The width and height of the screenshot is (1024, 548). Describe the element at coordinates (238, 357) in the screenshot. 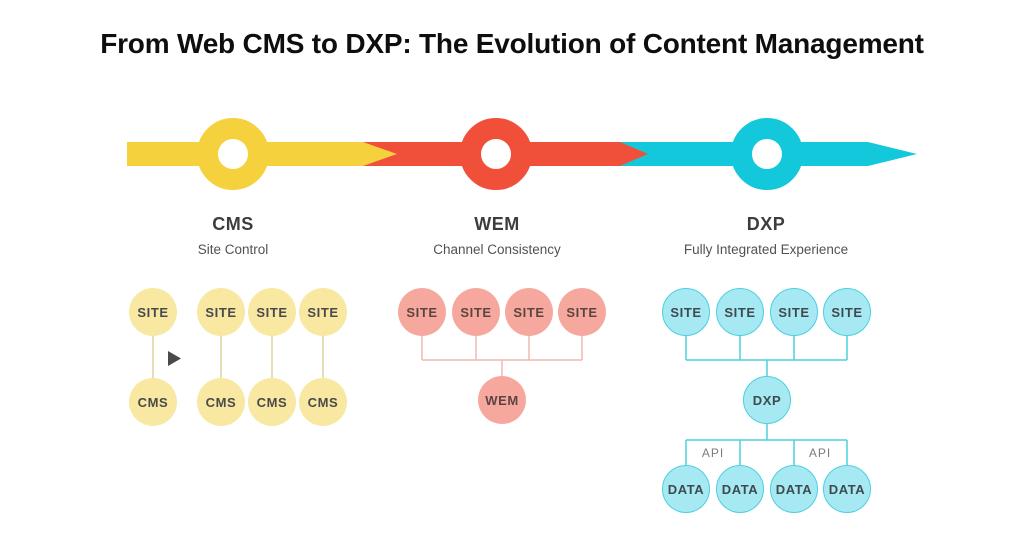

I see `cms-connector-lines` at that location.